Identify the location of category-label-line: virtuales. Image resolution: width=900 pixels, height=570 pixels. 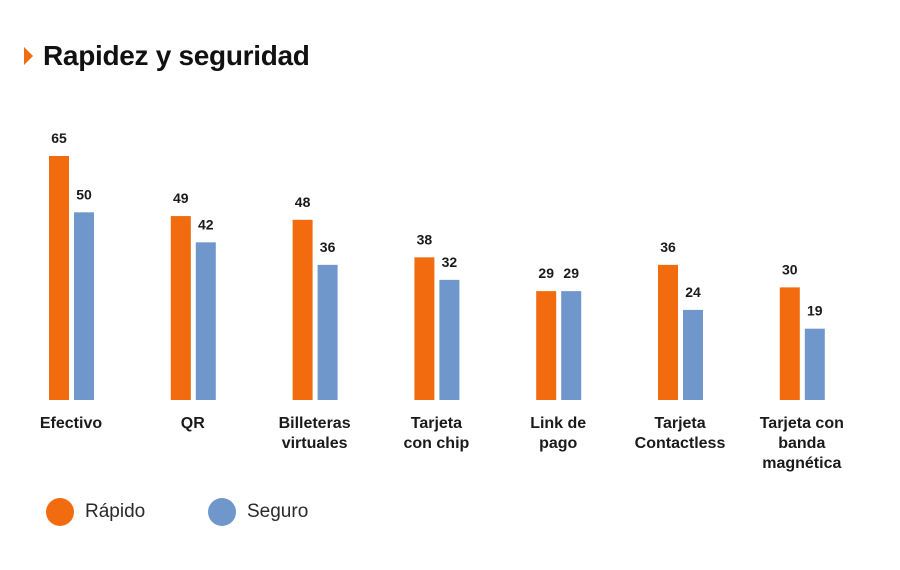
(315, 443).